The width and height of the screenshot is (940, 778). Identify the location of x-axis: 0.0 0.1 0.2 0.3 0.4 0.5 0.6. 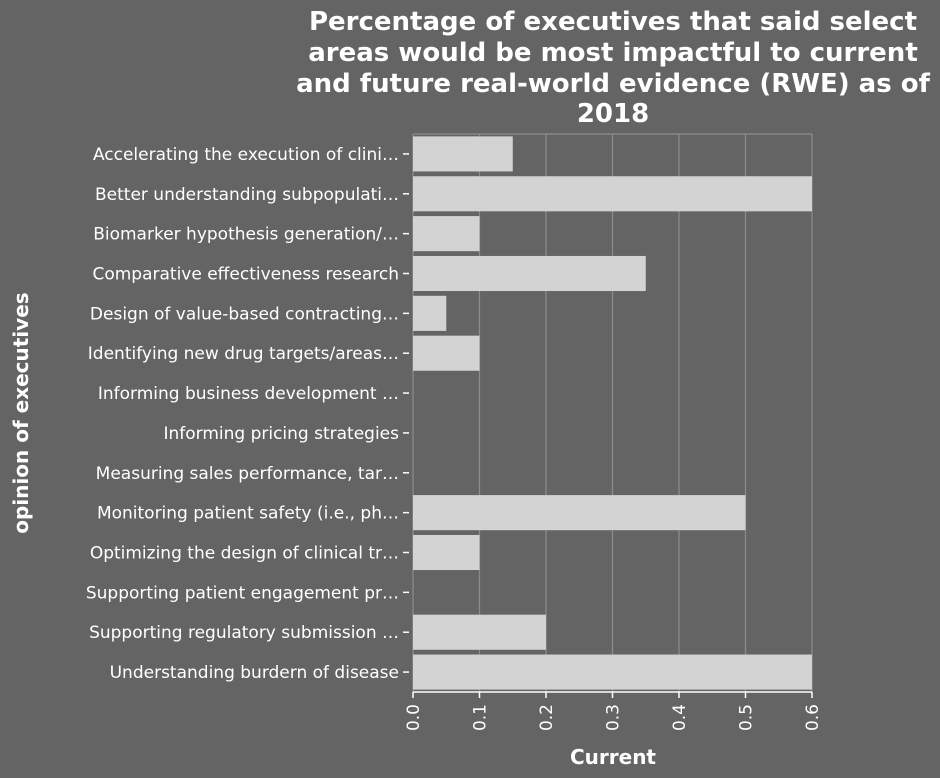
(613, 711).